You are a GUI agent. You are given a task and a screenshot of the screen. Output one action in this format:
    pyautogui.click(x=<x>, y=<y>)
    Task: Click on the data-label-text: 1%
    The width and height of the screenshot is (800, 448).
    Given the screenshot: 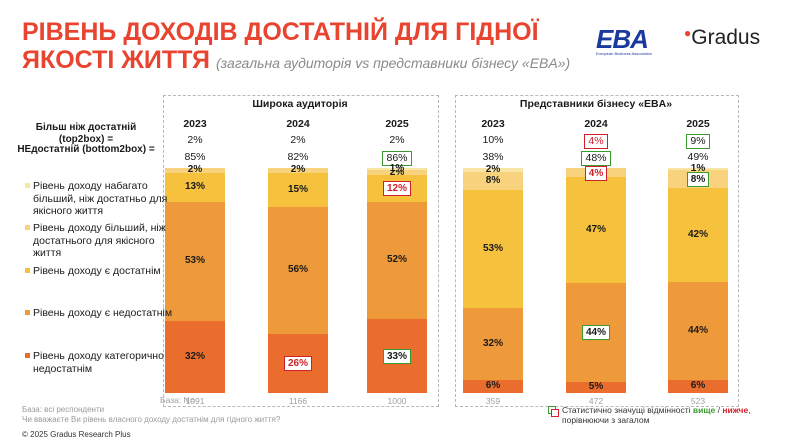 What is the action you would take?
    pyautogui.click(x=397, y=169)
    